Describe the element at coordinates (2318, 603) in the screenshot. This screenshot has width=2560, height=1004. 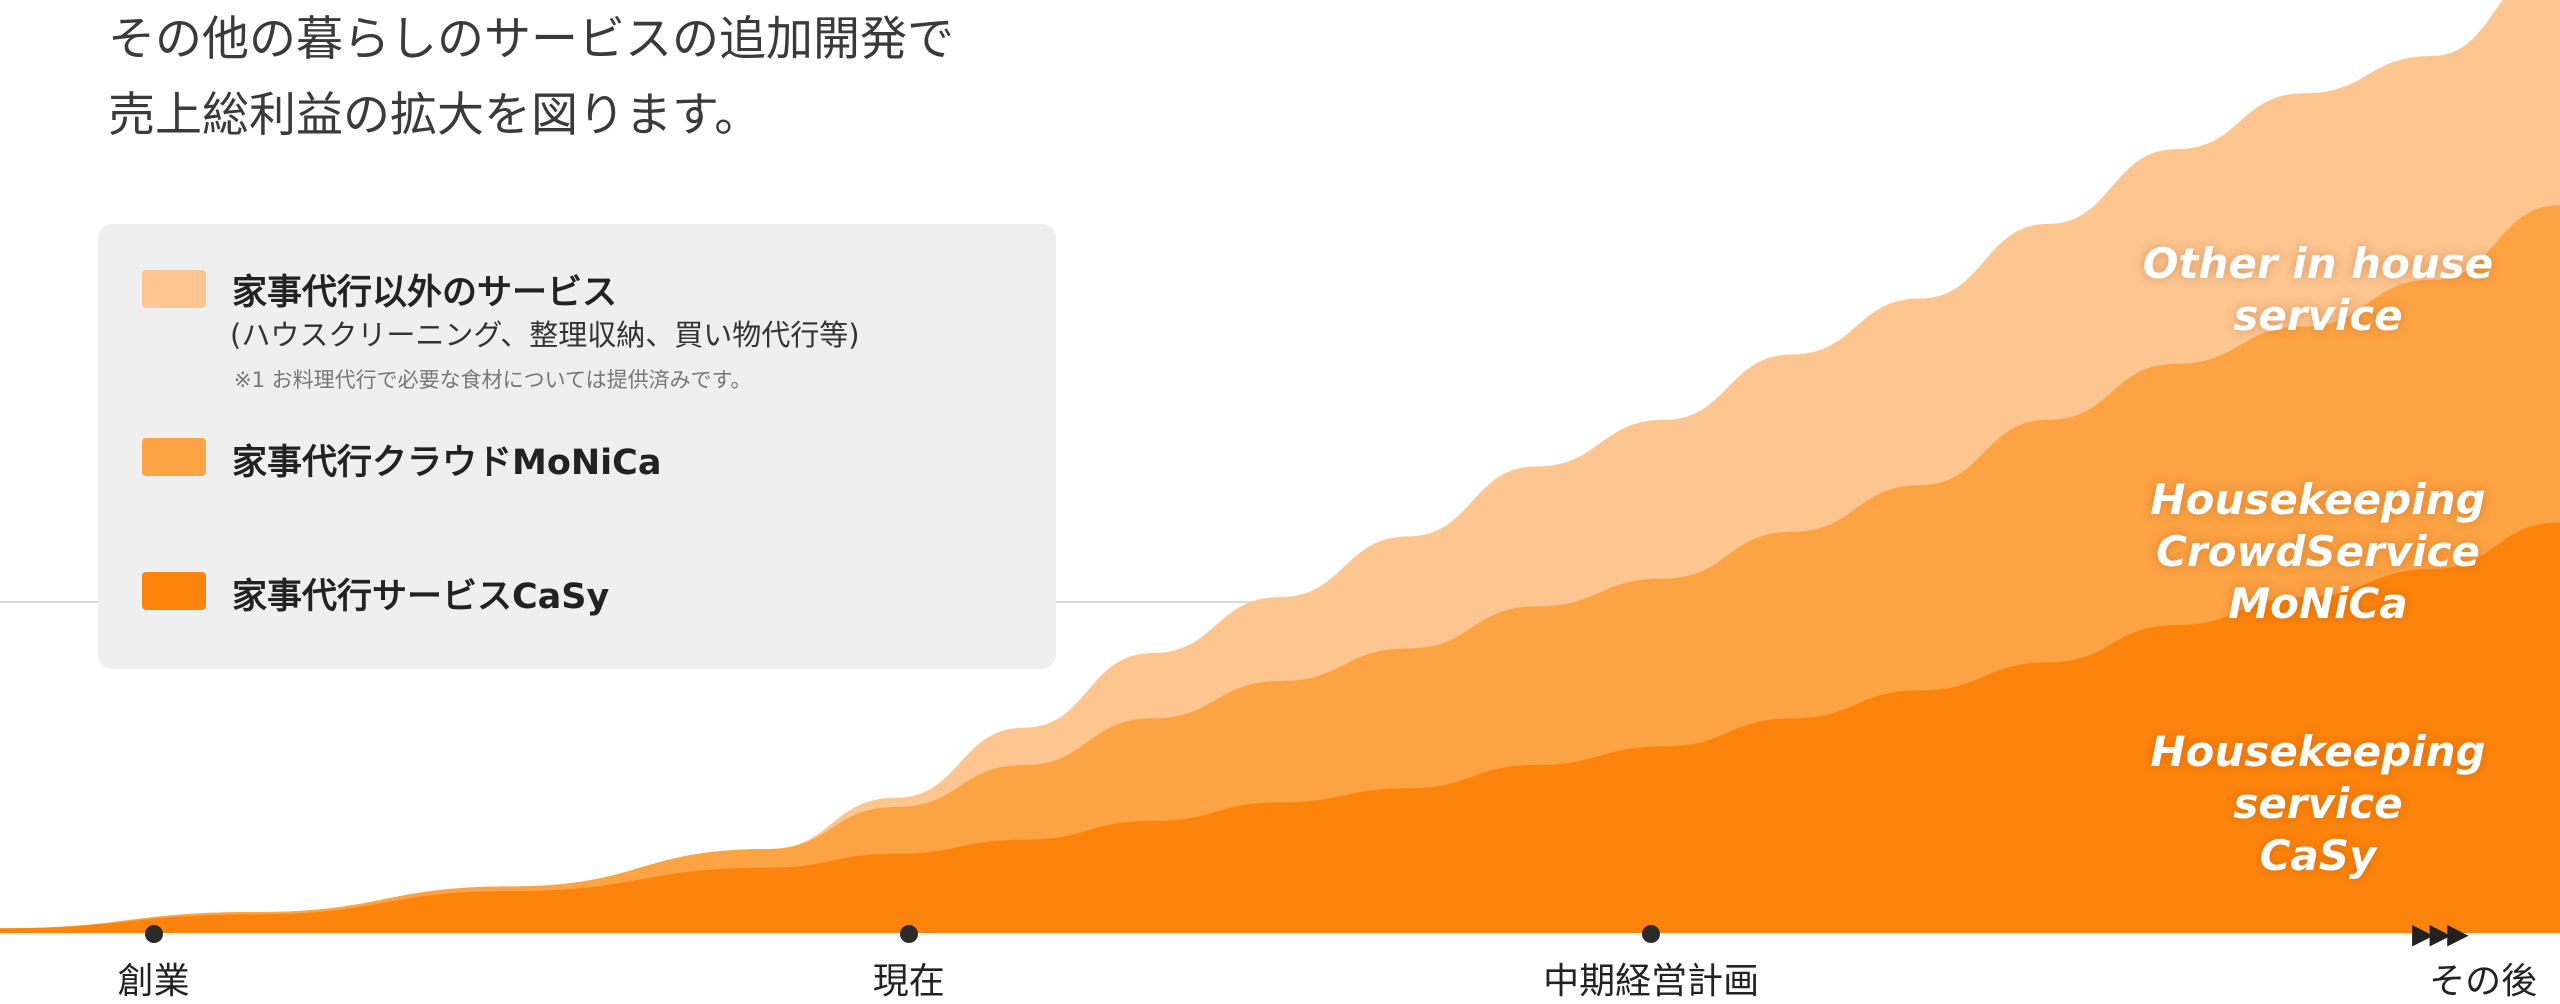
I see `band-label-monica-line: MoNiCa` at that location.